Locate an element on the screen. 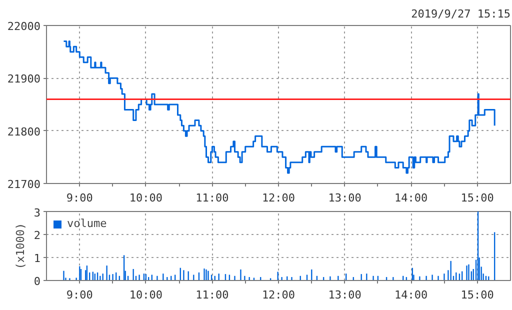  chart-subtitle: 2019/9/27 15:15 is located at coordinates (461, 14).